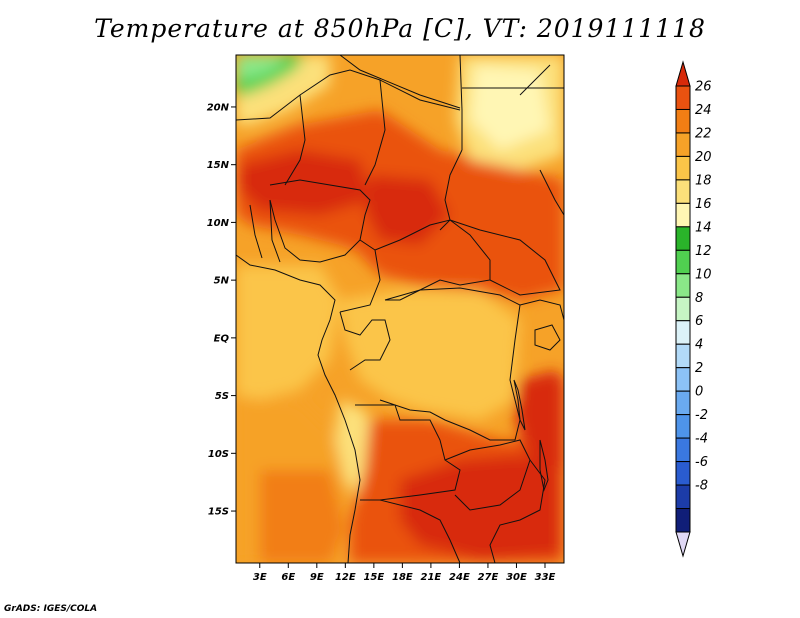 Image resolution: width=800 pixels, height=618 pixels. Describe the element at coordinates (703, 204) in the screenshot. I see `colorbar-label: 16` at that location.